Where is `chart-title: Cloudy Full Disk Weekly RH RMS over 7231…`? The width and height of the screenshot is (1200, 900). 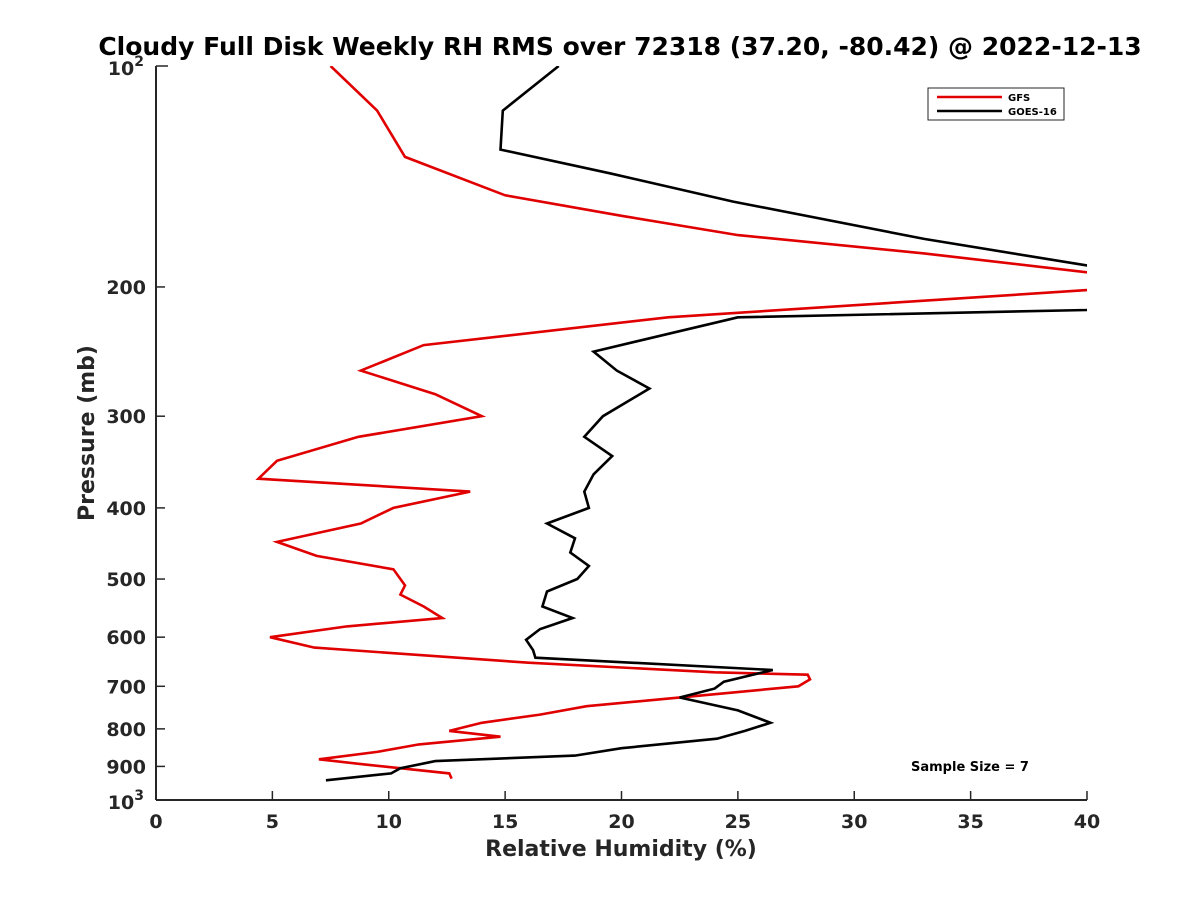
chart-title: Cloudy Full Disk Weekly RH RMS over 7231… is located at coordinates (619, 46).